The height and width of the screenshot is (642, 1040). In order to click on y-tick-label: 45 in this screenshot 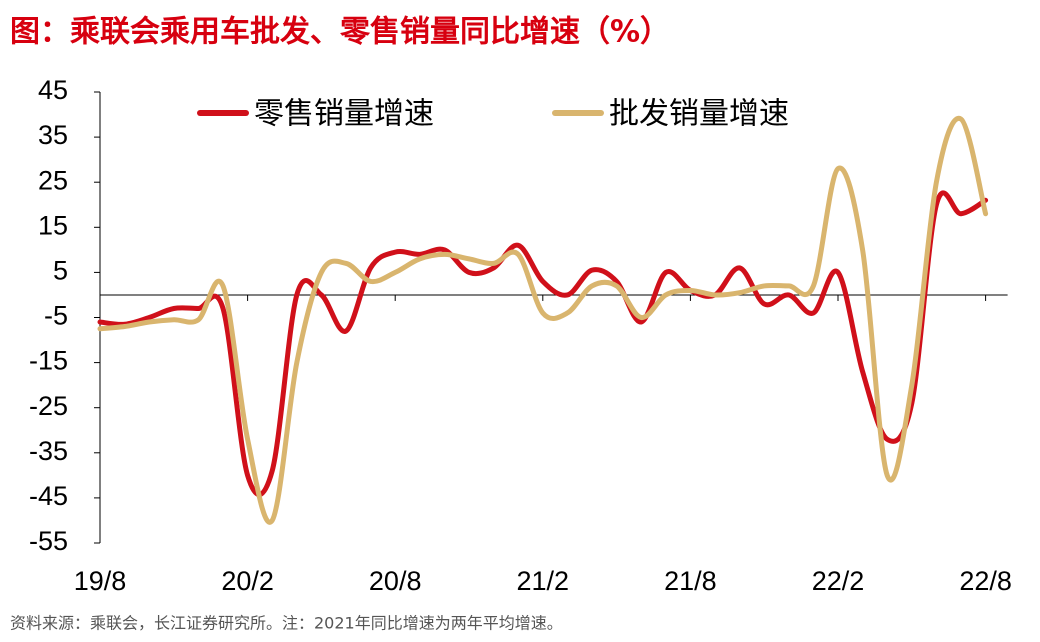, I will do `click(53, 90)`.